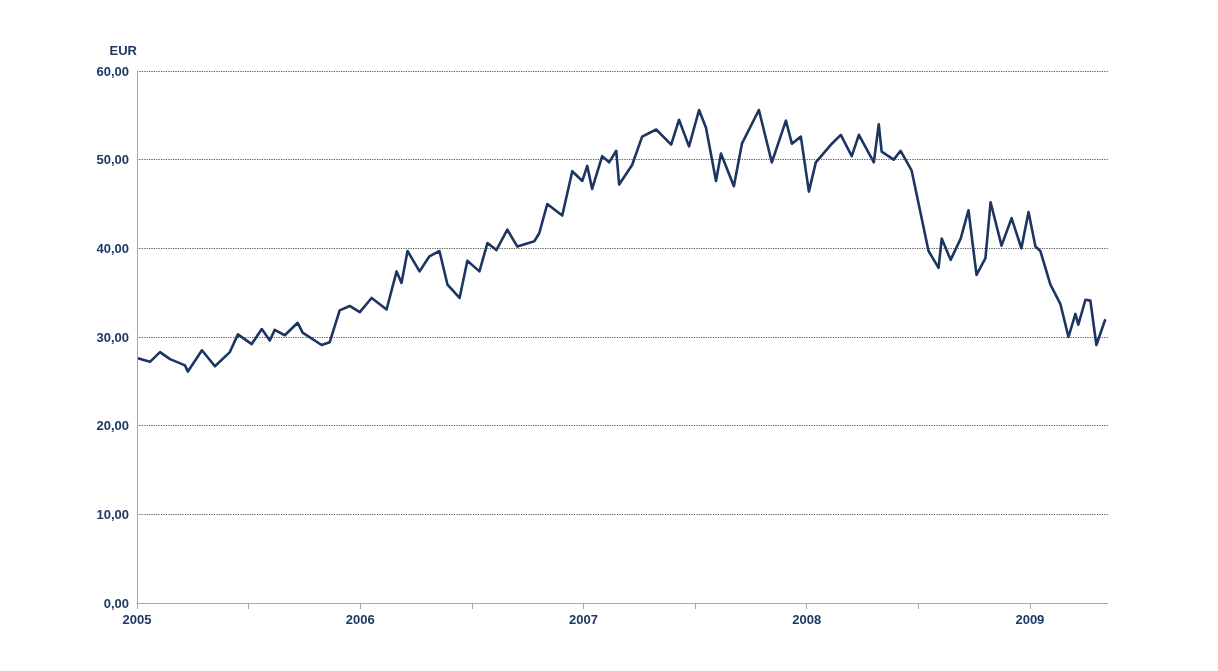 Image resolution: width=1218 pixels, height=671 pixels. Describe the element at coordinates (123, 50) in the screenshot. I see `y-axis-title: EUR` at that location.